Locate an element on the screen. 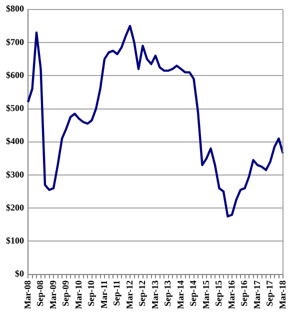  x-tick-label: Mar-09 is located at coordinates (53, 295).